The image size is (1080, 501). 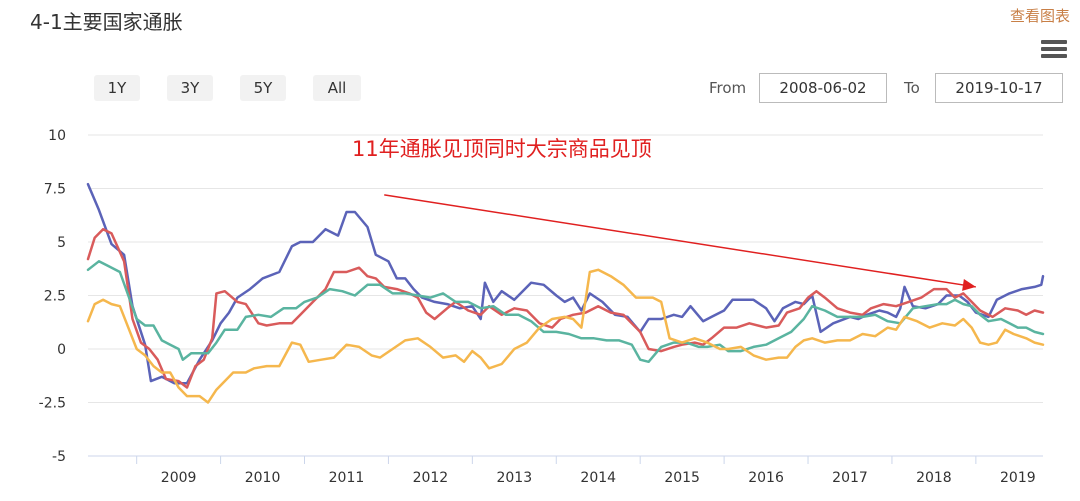 I want to click on to-date-input: 2019-10-17, so click(x=999, y=88).